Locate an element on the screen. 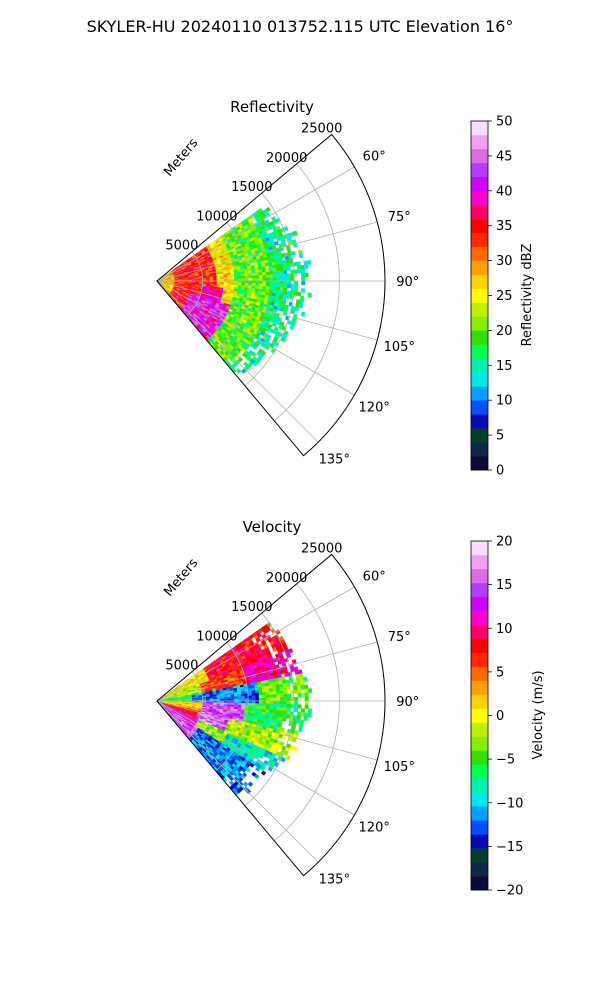 This screenshot has width=600, height=1000. reflectivity-colorbar: 0 5 10 15 20 25 30 35 40 45 50 Reflectivity dBZ is located at coordinates (502, 297).